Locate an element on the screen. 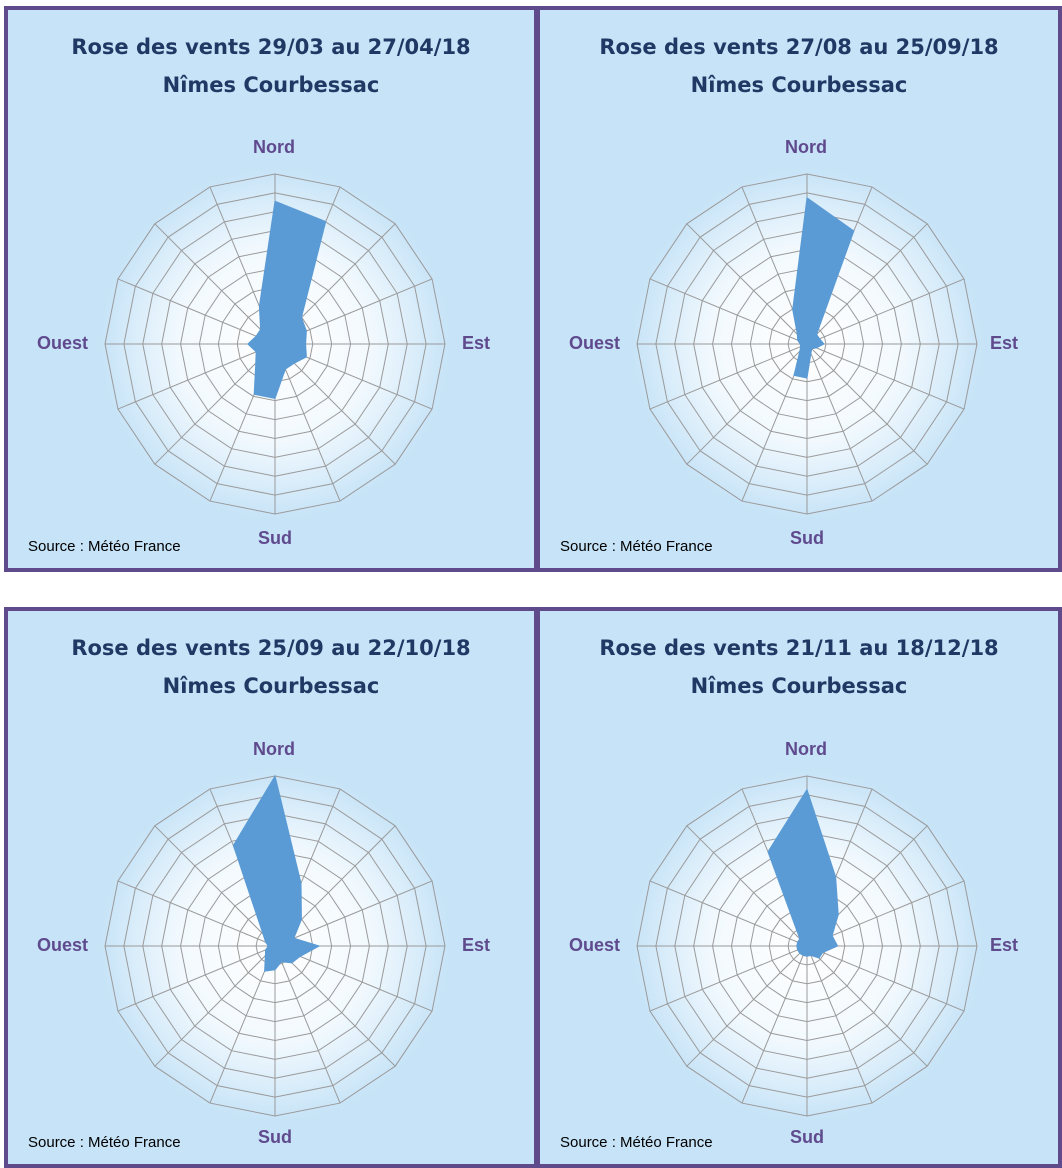 This screenshot has width=1062, height=1168. chart-title-line1: Rose des vents 27/08 au 25/09/18 is located at coordinates (799, 47).